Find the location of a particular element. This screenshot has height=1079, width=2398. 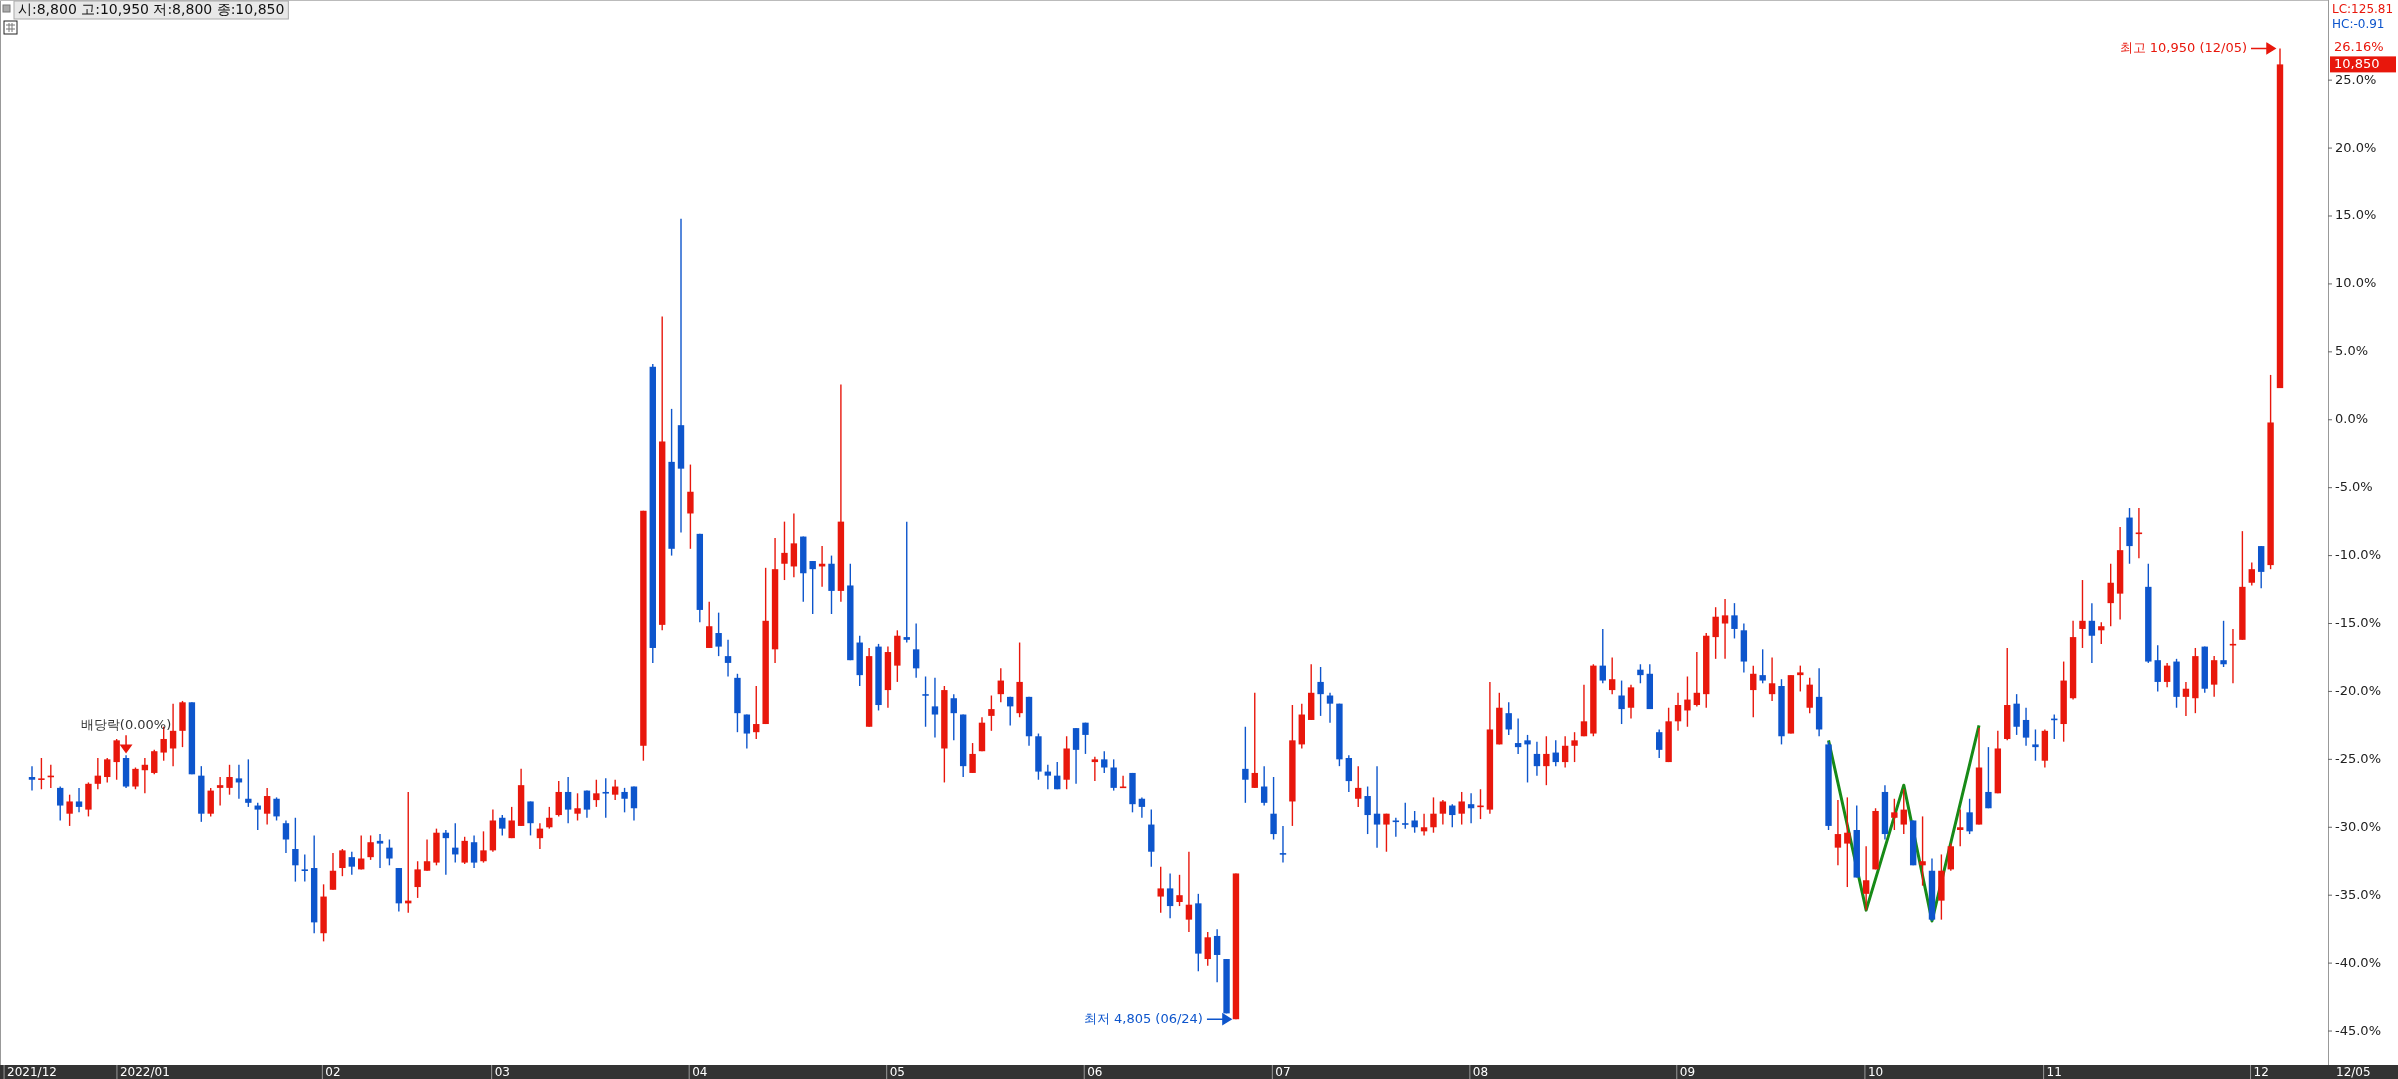

y-tick-label: -5.0% is located at coordinates (2354, 487).